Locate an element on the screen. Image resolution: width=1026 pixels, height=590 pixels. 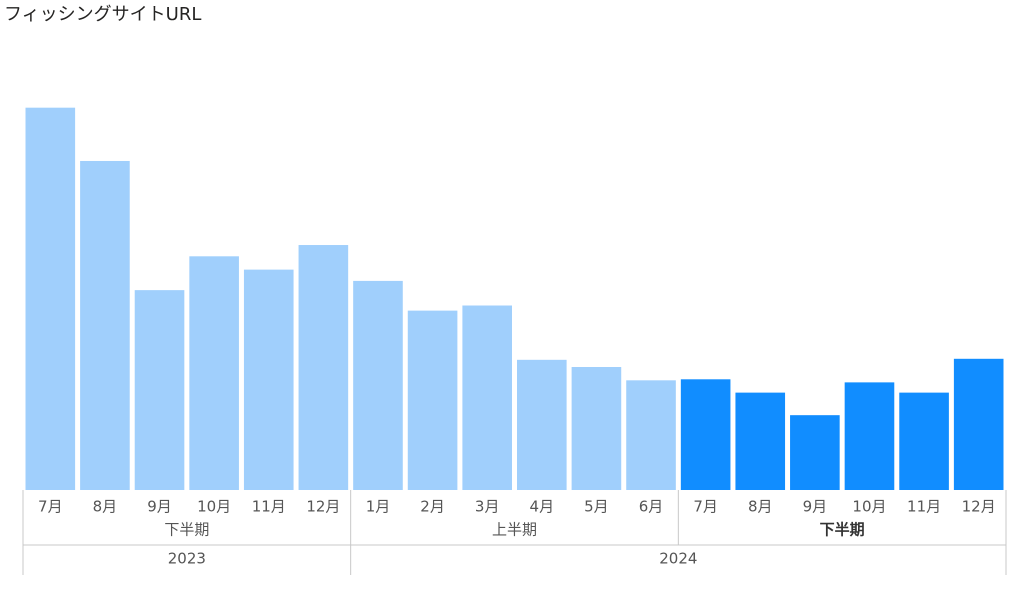
x-tick-label: 1月 is located at coordinates (378, 507).